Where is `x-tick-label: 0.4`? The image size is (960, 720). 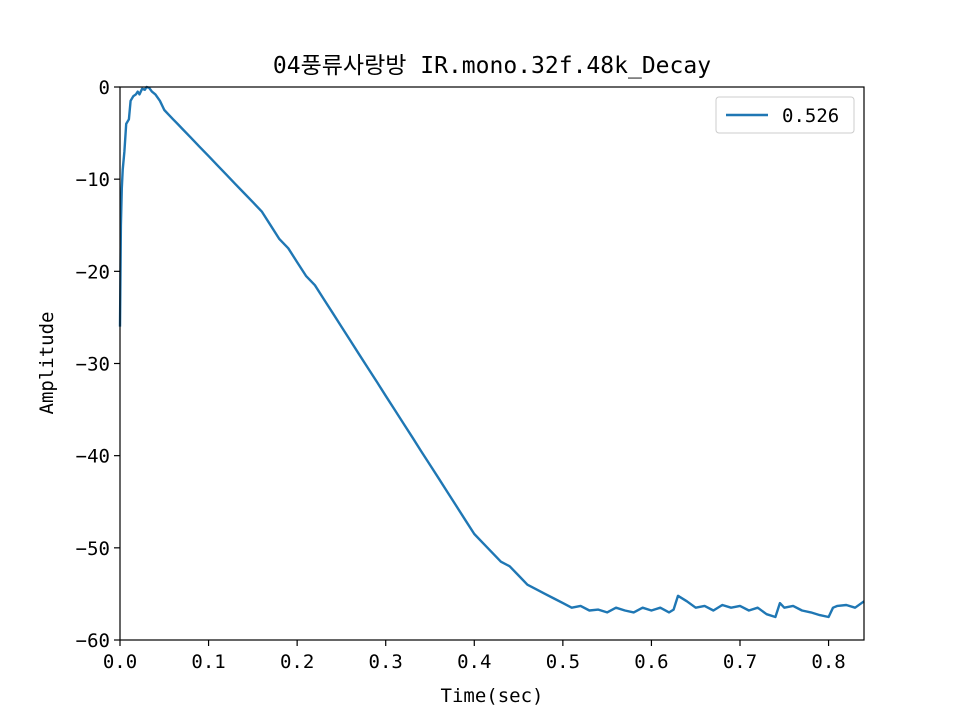 x-tick-label: 0.4 is located at coordinates (474, 662).